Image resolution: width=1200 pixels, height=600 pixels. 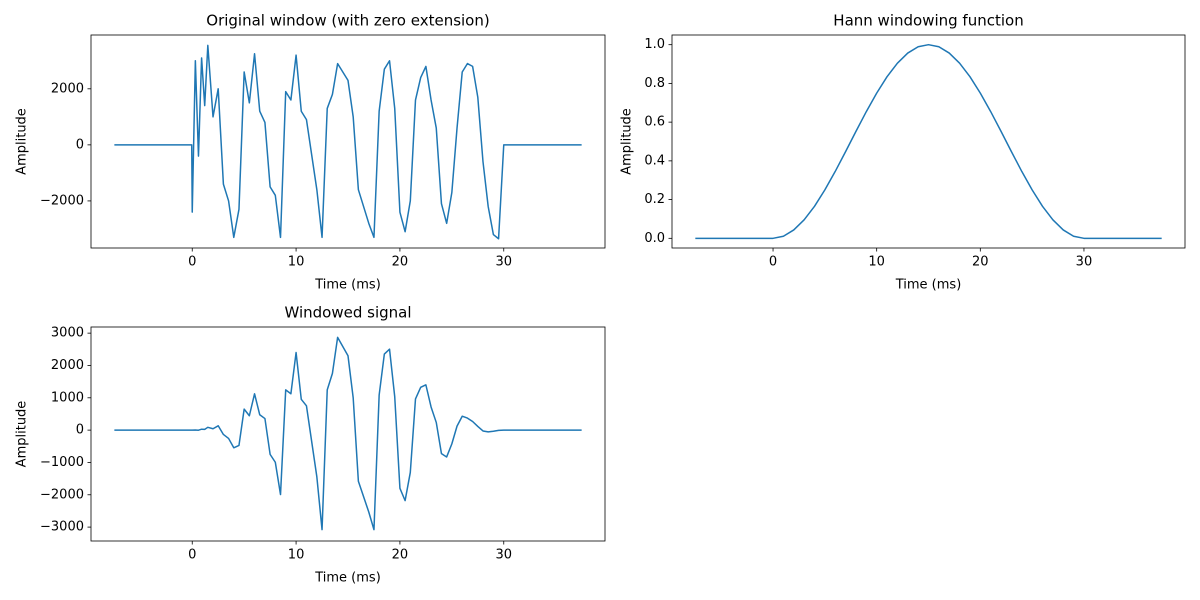 I want to click on y-tick-label: −3000, so click(x=62, y=527).